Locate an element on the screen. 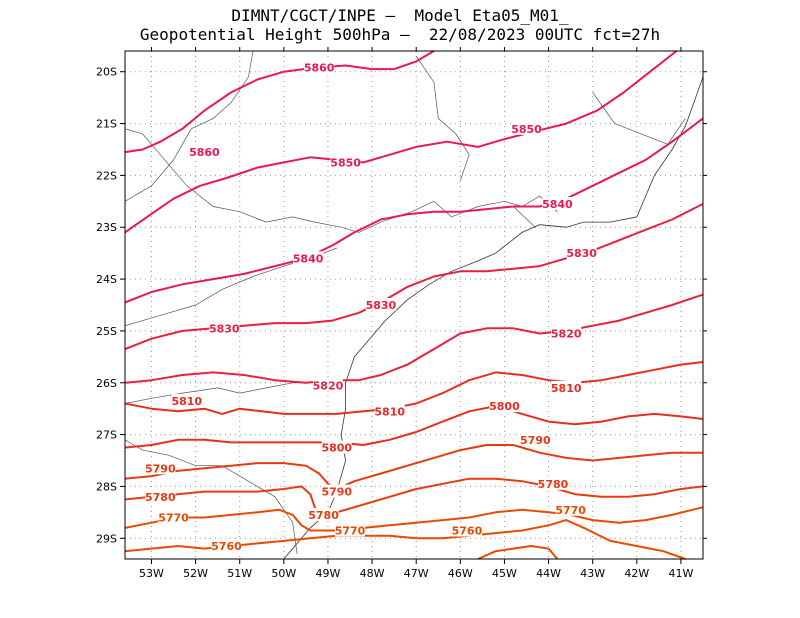 This screenshot has width=800, height=618. y-tick-label: 26S is located at coordinates (106, 383).